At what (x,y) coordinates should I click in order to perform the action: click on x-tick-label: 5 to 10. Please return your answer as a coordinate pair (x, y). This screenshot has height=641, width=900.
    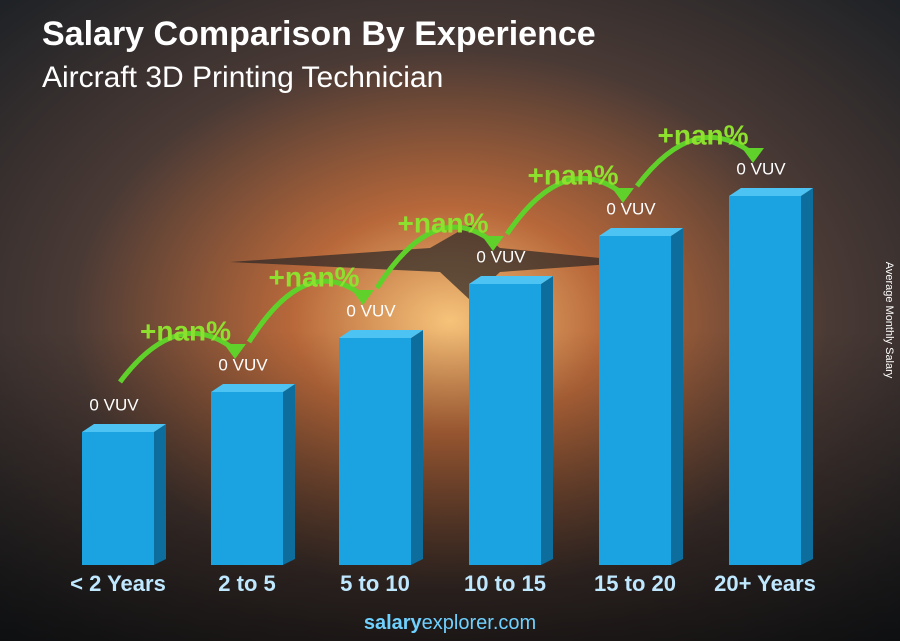
    Looking at the image, I should click on (375, 583).